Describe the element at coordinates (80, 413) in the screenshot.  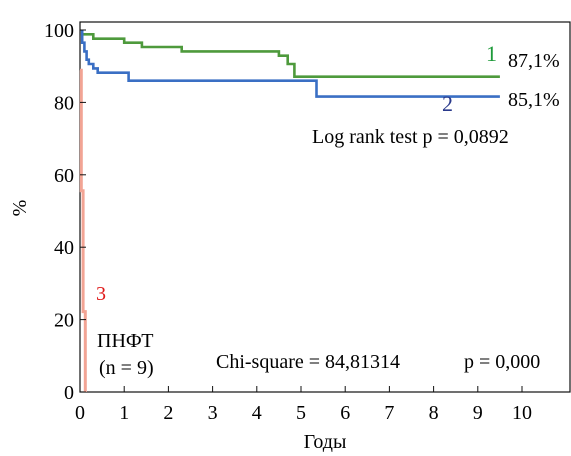
I see `x-tick-label: 0` at that location.